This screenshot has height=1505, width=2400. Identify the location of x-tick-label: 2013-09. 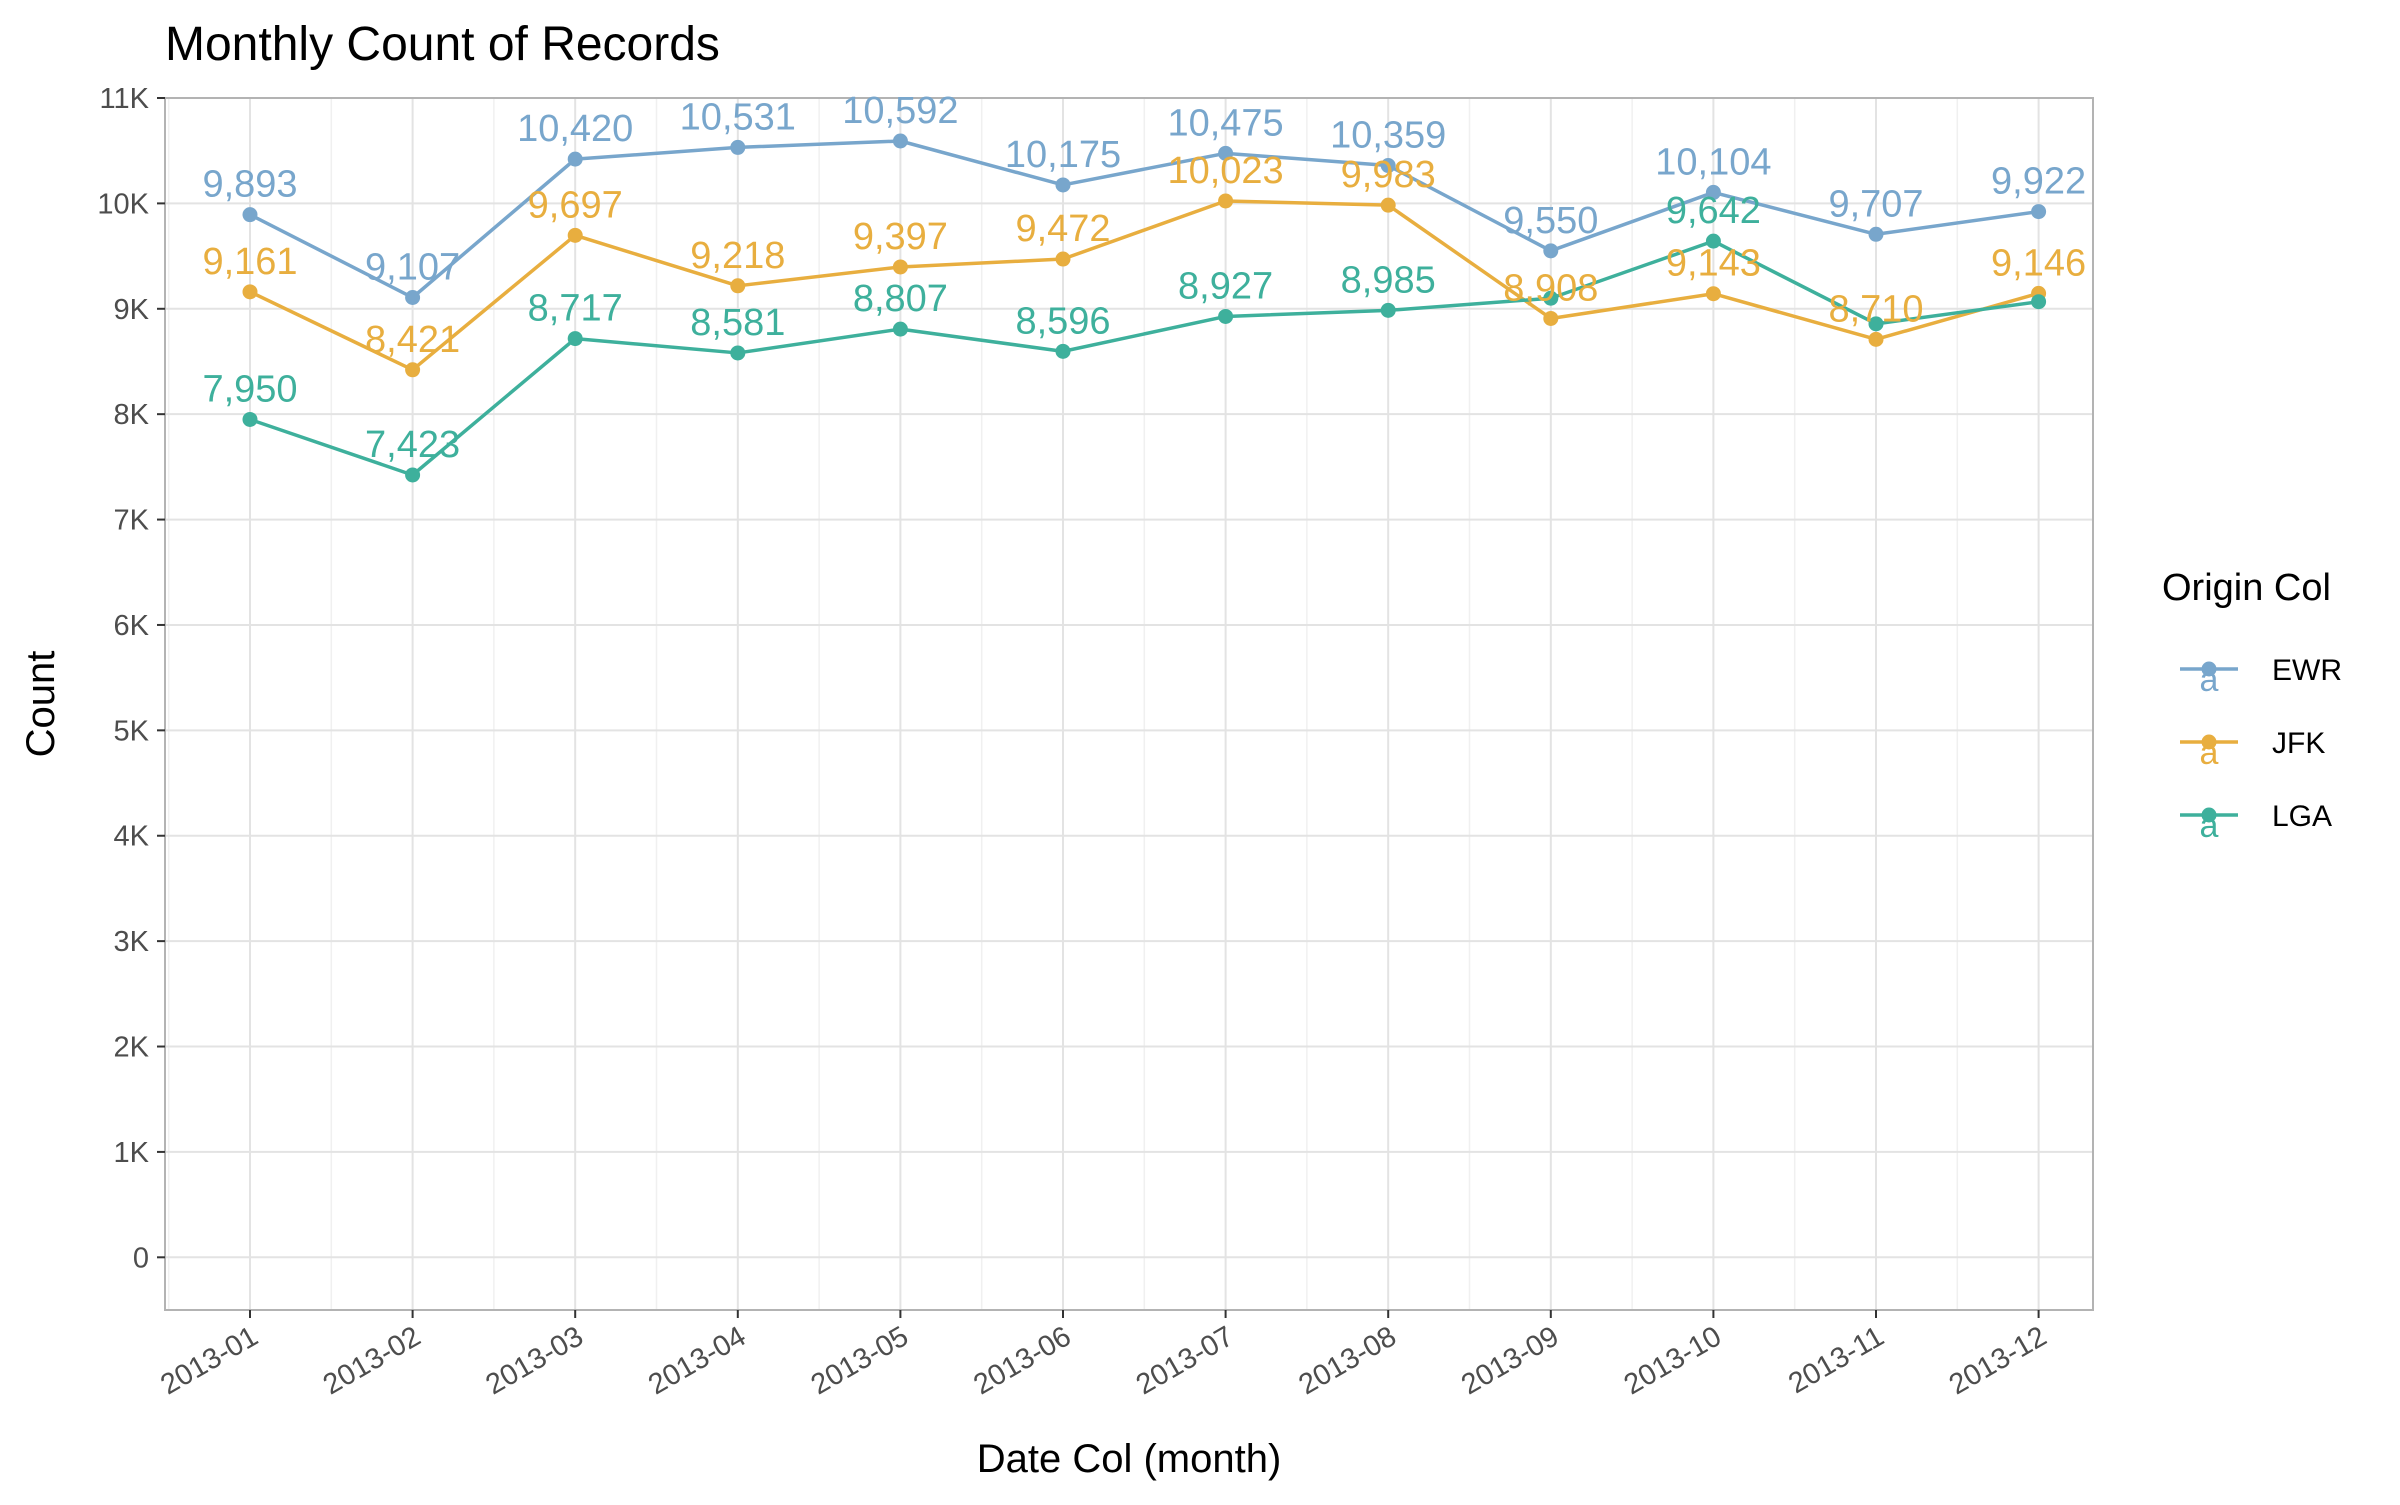
(1510, 1360).